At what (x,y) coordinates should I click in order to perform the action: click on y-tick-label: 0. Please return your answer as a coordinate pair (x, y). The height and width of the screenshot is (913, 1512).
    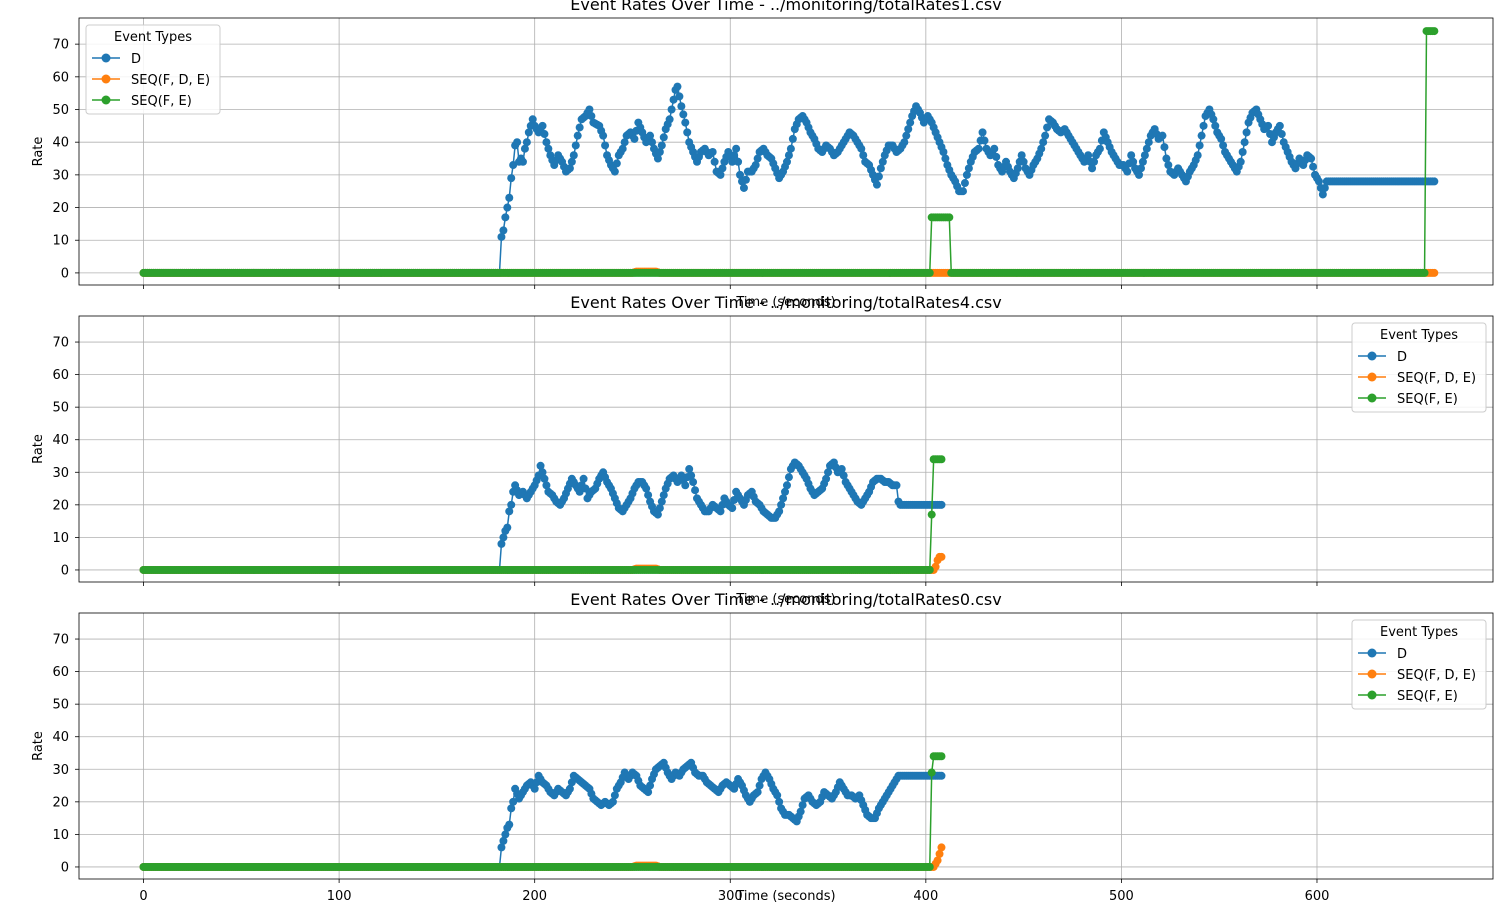
    Looking at the image, I should click on (65, 867).